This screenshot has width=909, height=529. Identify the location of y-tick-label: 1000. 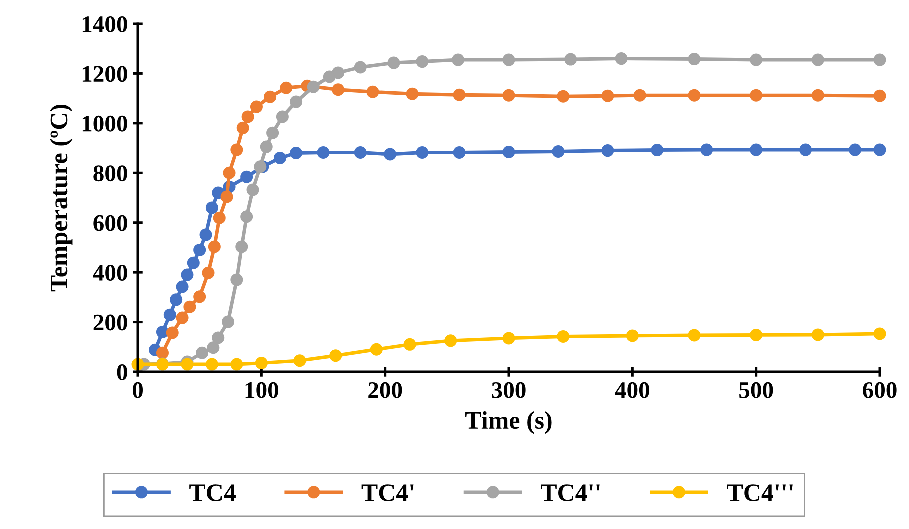
(105, 124).